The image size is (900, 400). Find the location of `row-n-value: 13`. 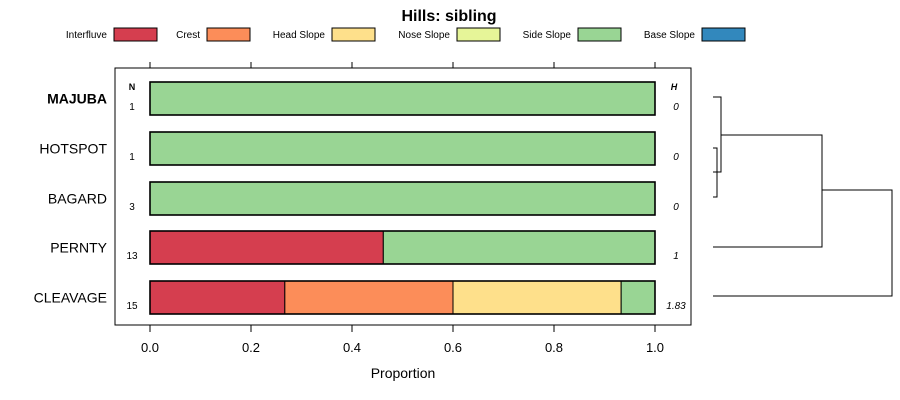

row-n-value: 13 is located at coordinates (132, 256).